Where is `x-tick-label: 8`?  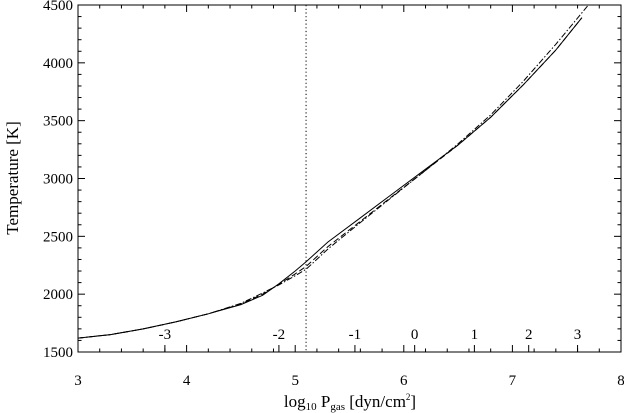
x-tick-label: 8 is located at coordinates (620, 381).